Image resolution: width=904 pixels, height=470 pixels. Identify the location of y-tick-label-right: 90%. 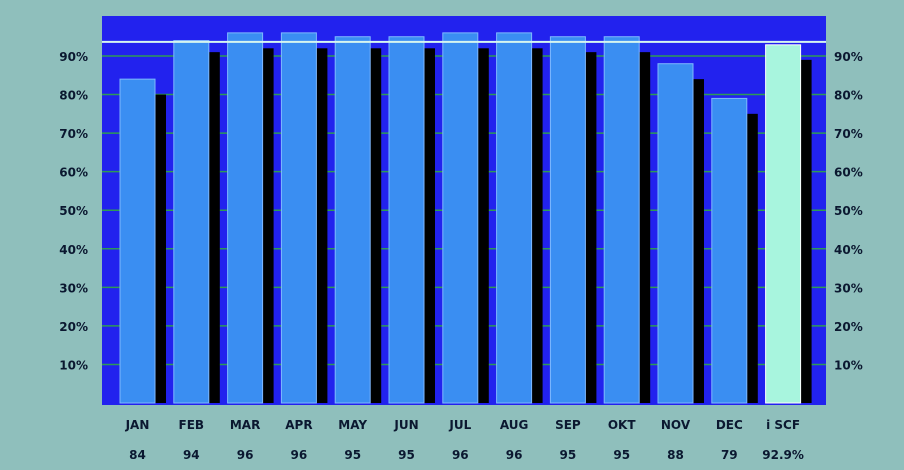
(848, 57).